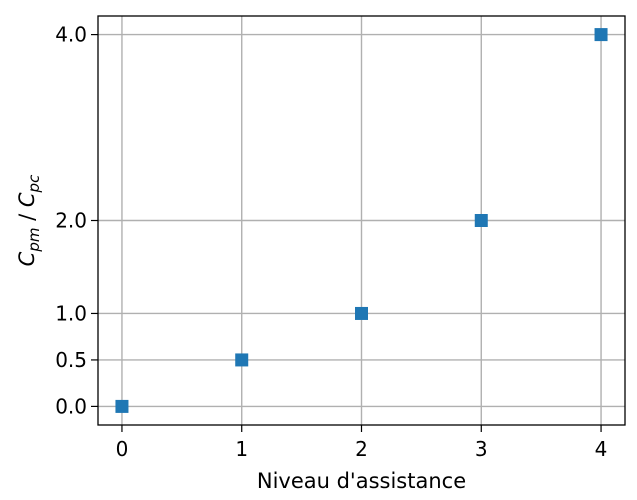 The image size is (637, 500). What do you see at coordinates (71, 221) in the screenshot?
I see `y-tick-label: 2.0` at bounding box center [71, 221].